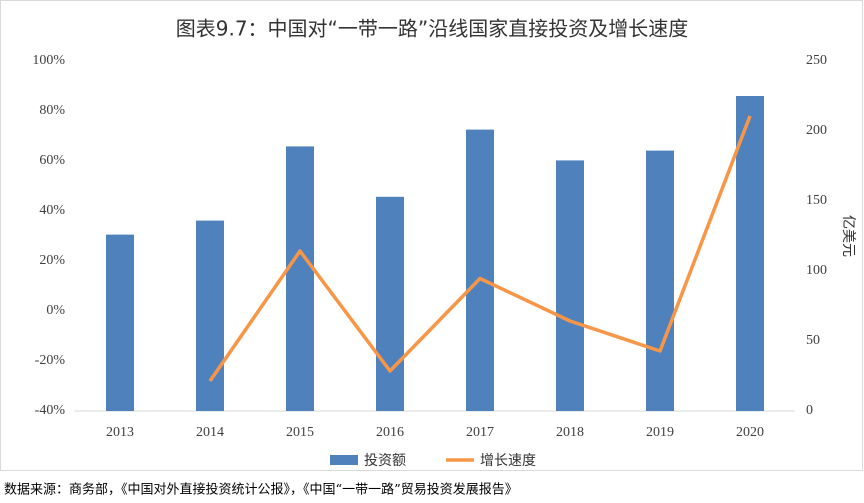 This screenshot has height=503, width=864. What do you see at coordinates (816, 130) in the screenshot?
I see `y2-tick-label: 200` at bounding box center [816, 130].